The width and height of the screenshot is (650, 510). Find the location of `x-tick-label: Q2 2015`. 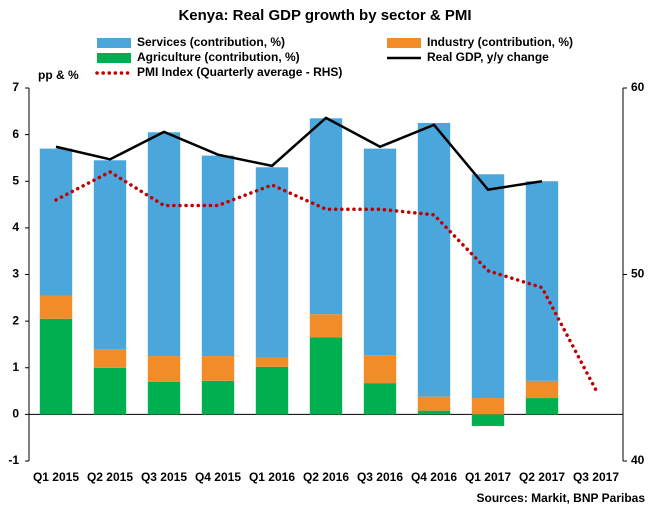

x-tick-label: Q2 2015 is located at coordinates (110, 477).